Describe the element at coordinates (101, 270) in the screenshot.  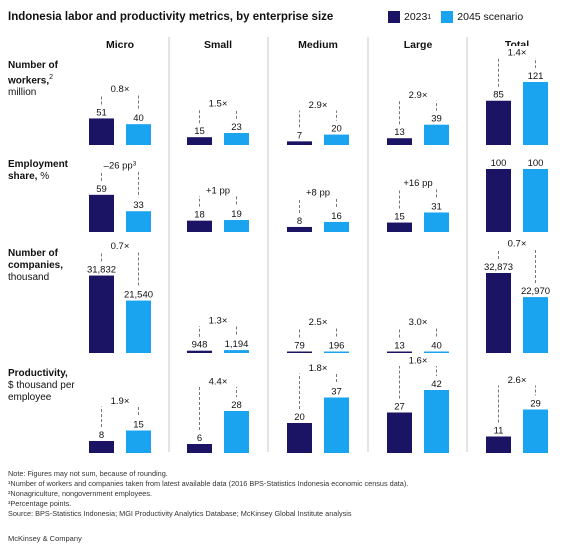
I see `label-2023-companies-micro: 31,832` at that location.